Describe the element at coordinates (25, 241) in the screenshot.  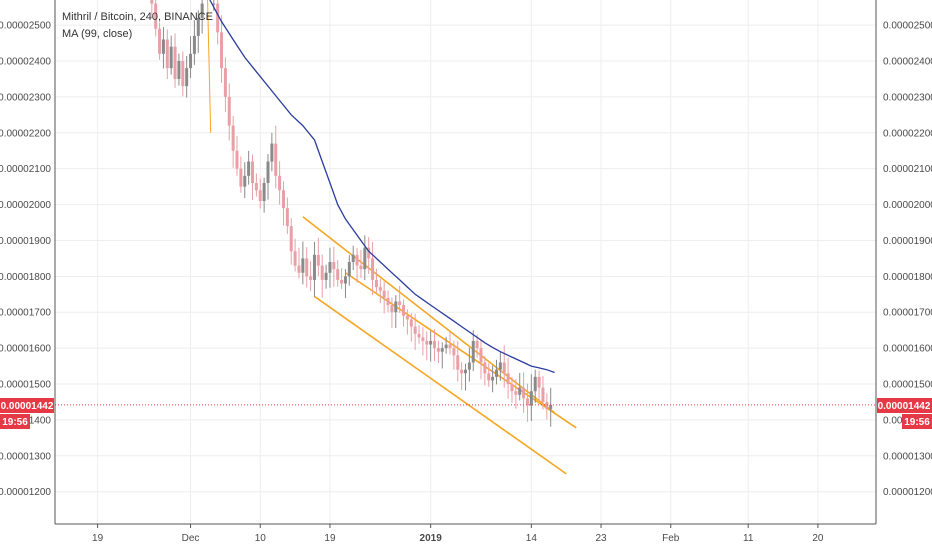
I see `y-tick-label: 0.00001900` at that location.